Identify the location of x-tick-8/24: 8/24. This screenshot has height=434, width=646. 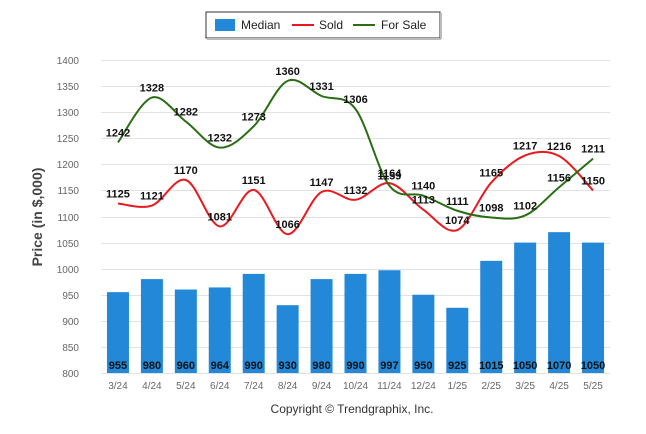
(288, 386).